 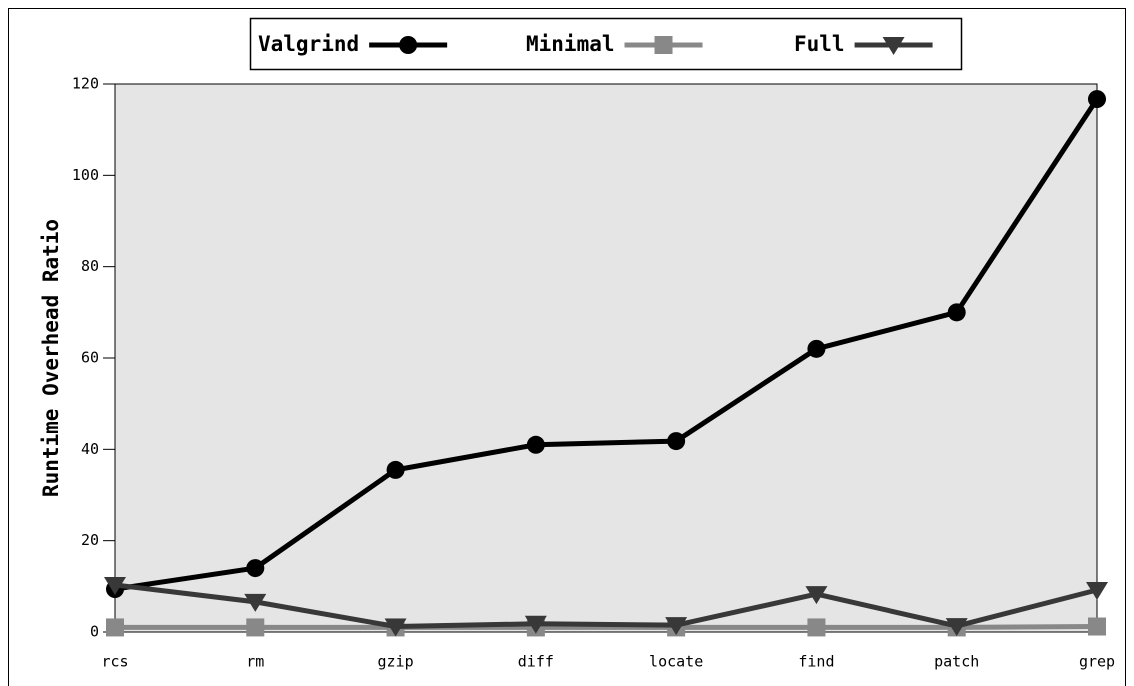 What do you see at coordinates (90, 358) in the screenshot?
I see `y-tick-label: 60` at bounding box center [90, 358].